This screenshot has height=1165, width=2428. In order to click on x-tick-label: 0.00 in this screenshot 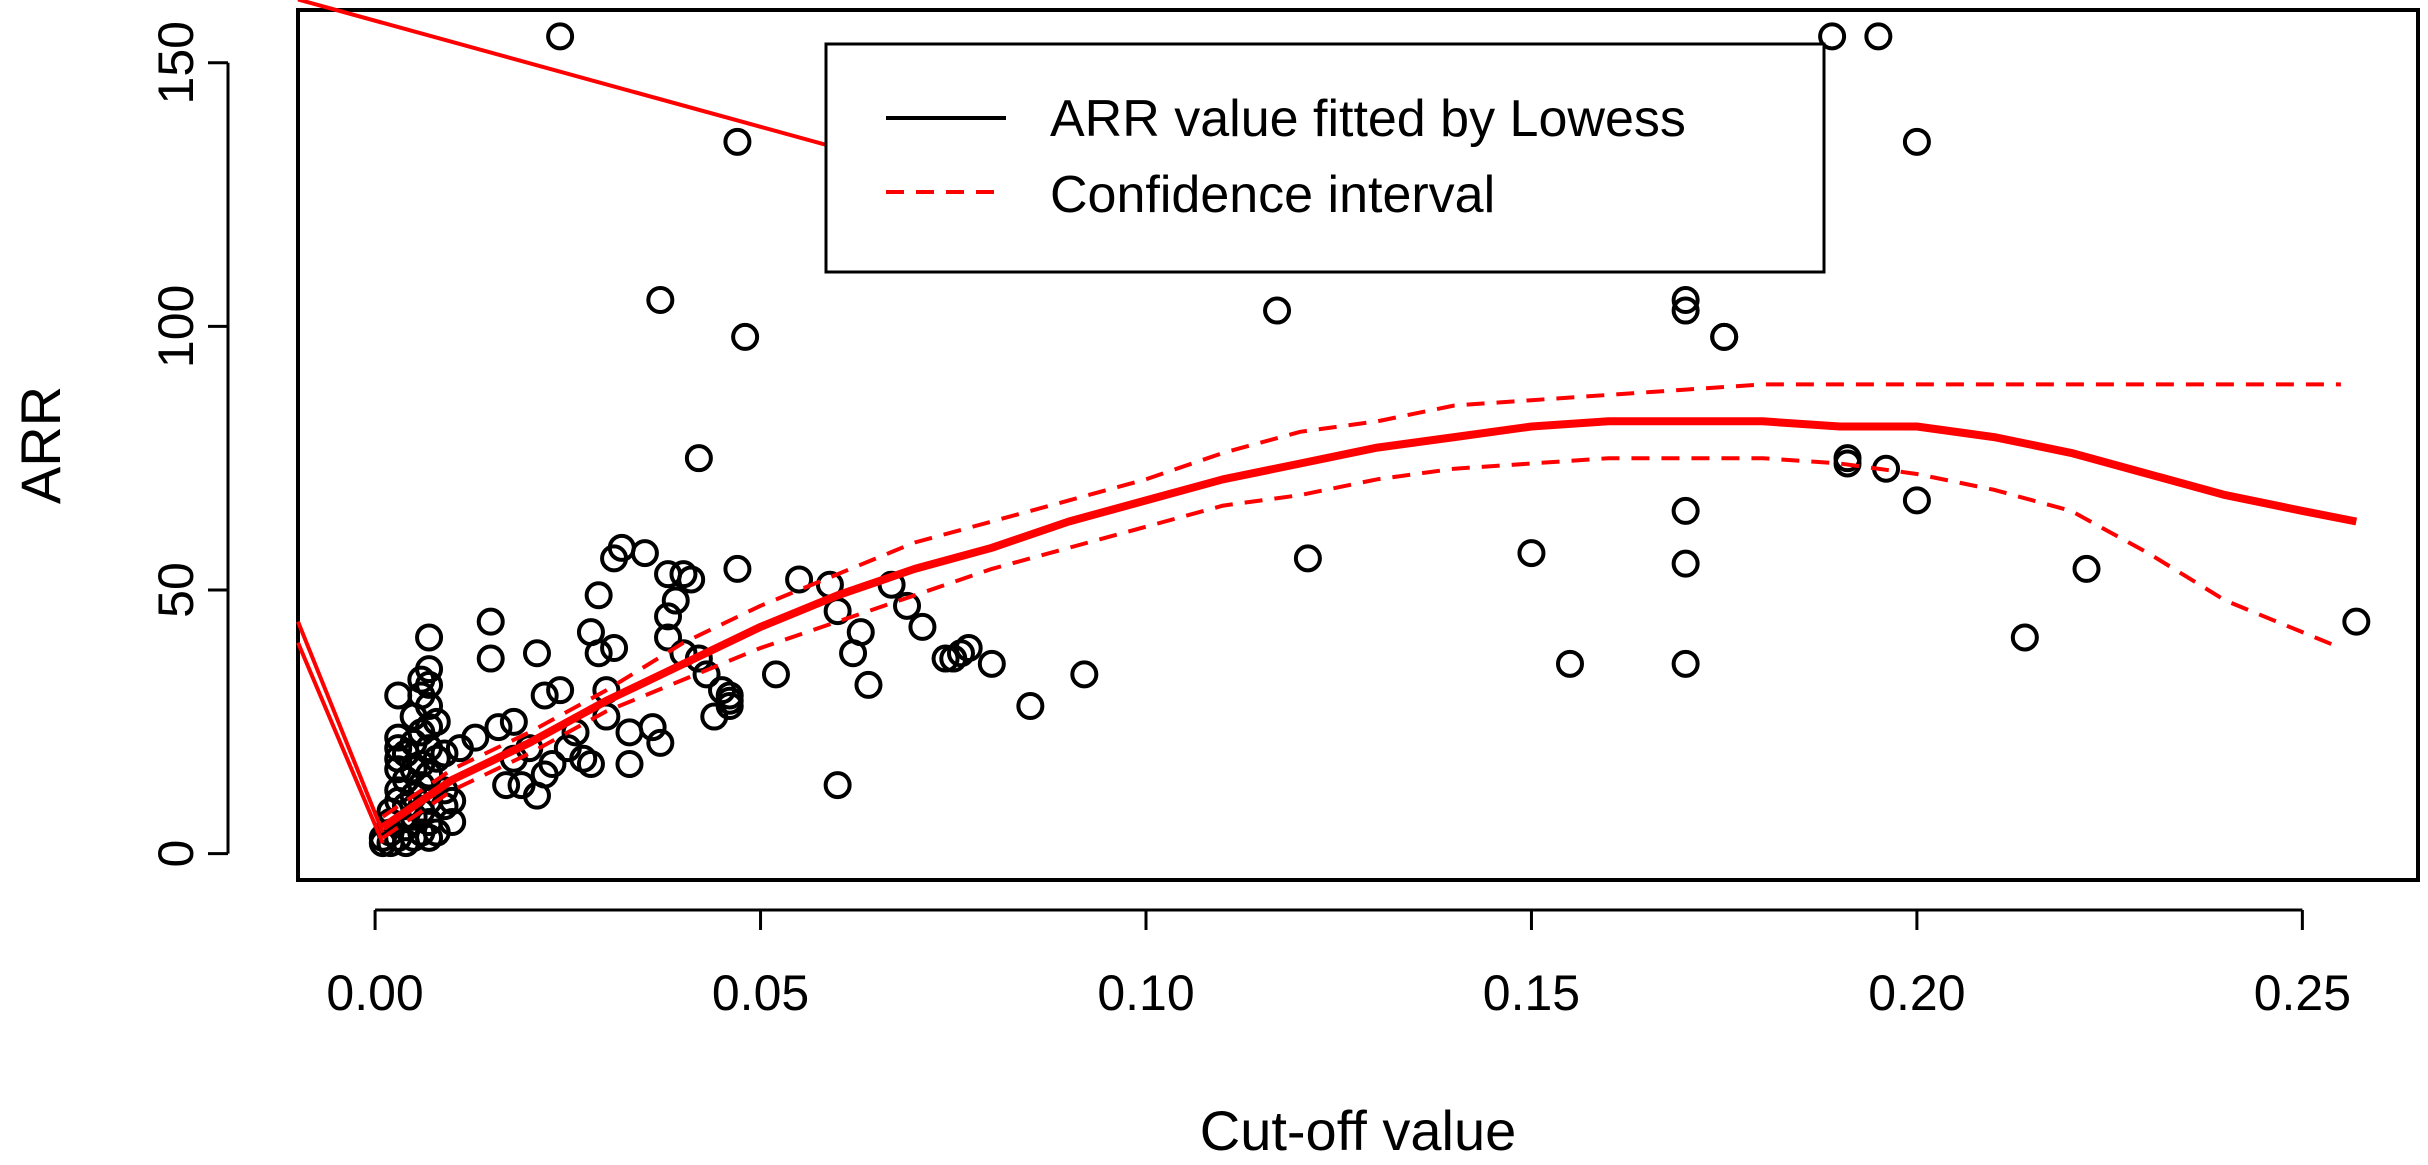, I will do `click(374, 993)`.